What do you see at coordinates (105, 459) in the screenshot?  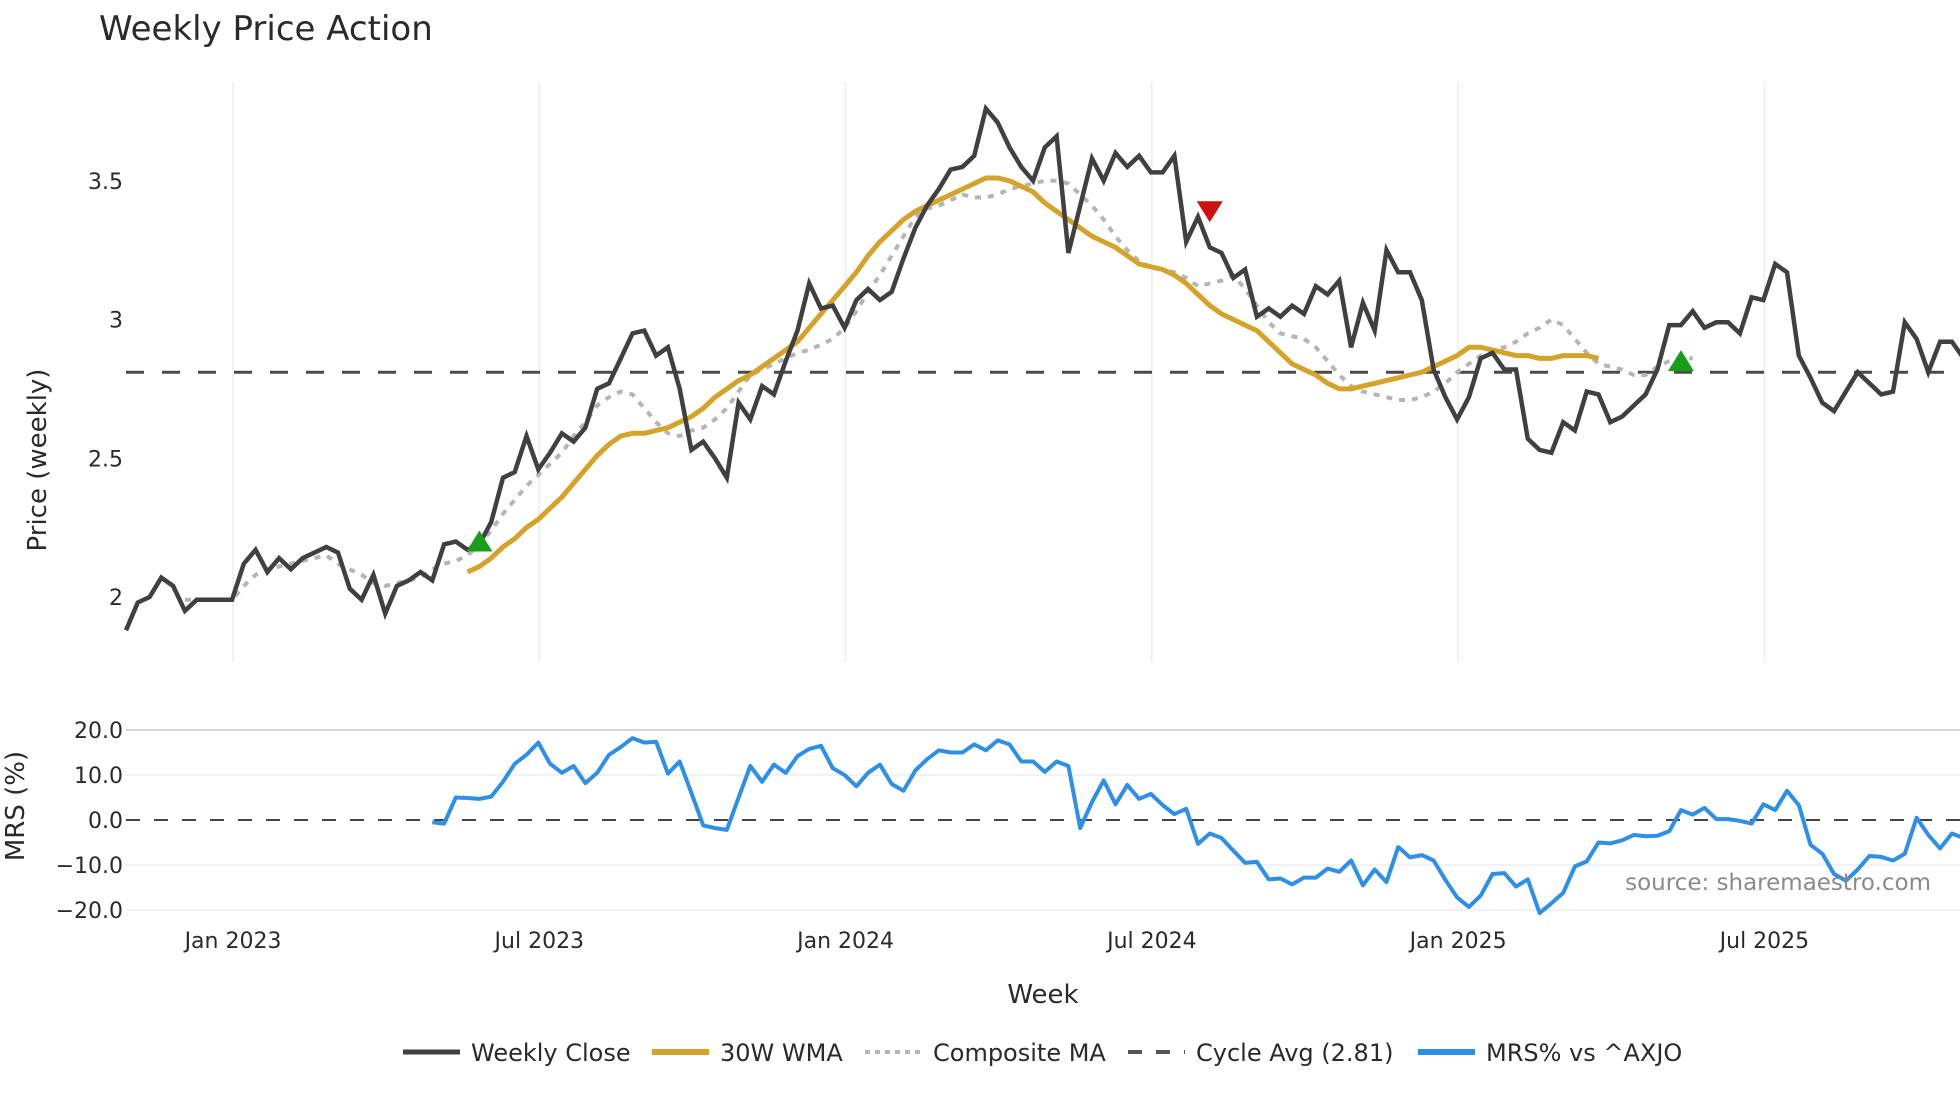 I see `price-y-tick-label: 2.5` at bounding box center [105, 459].